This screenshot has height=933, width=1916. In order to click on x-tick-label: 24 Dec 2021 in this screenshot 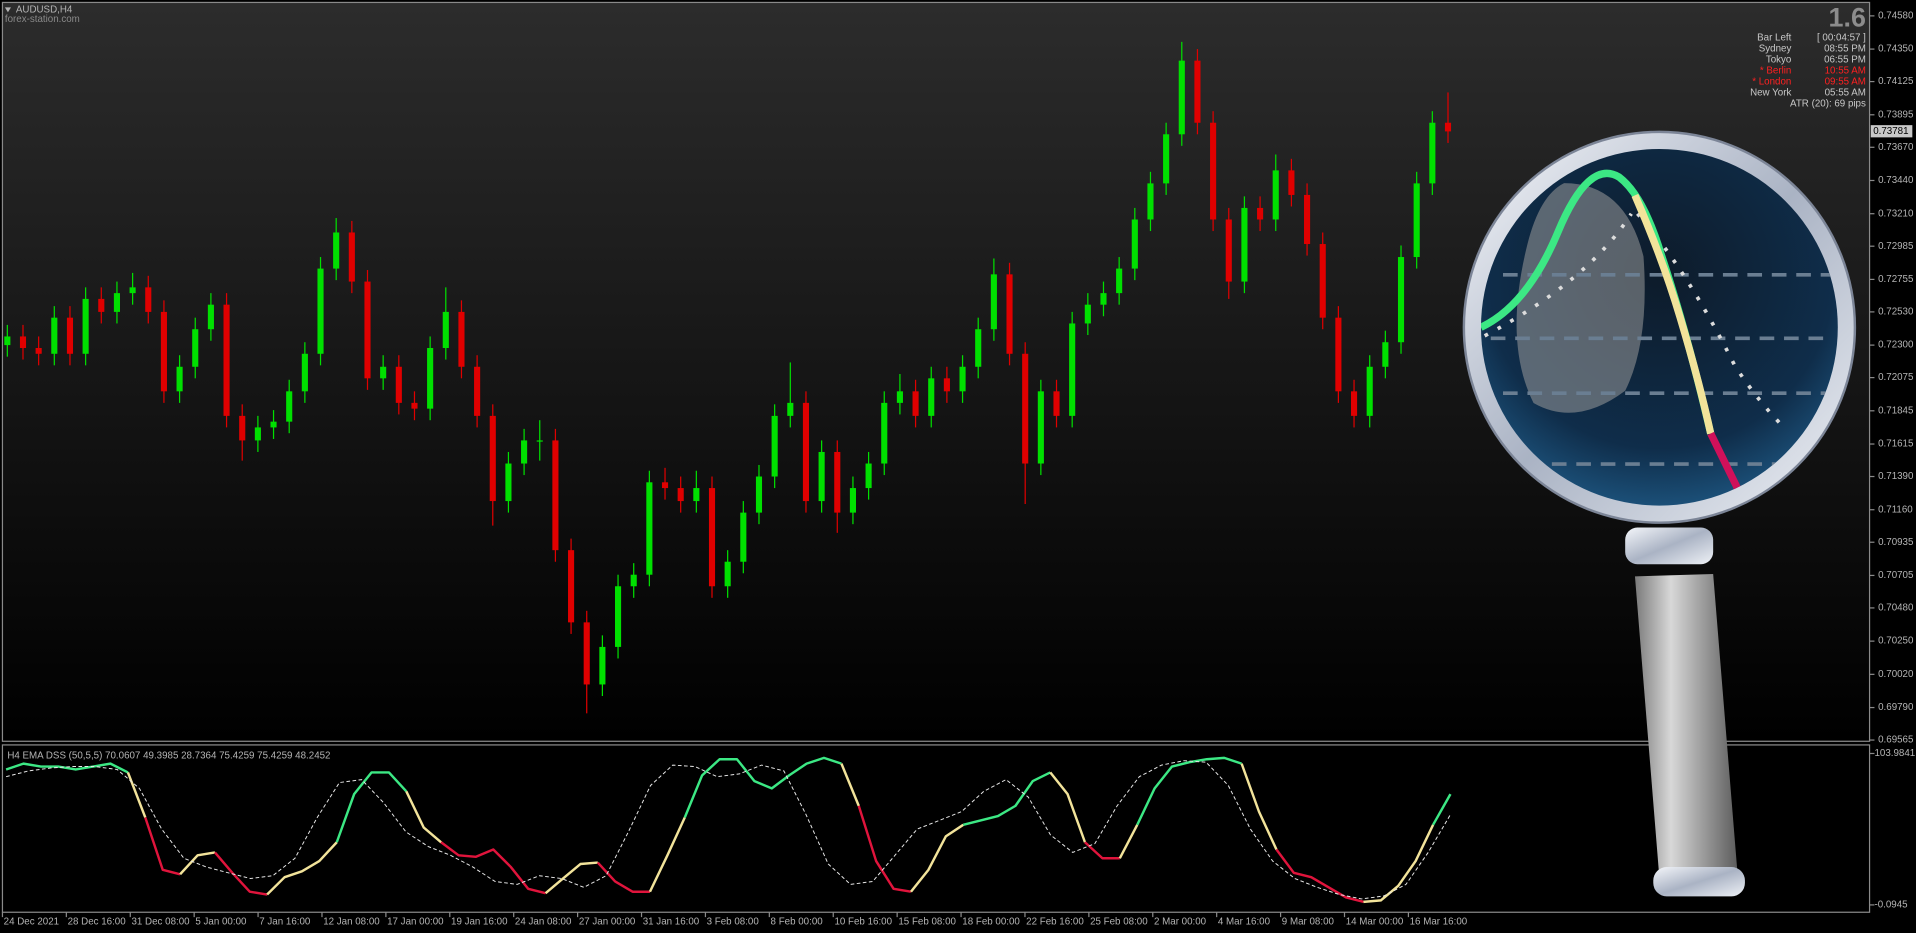, I will do `click(31, 922)`.